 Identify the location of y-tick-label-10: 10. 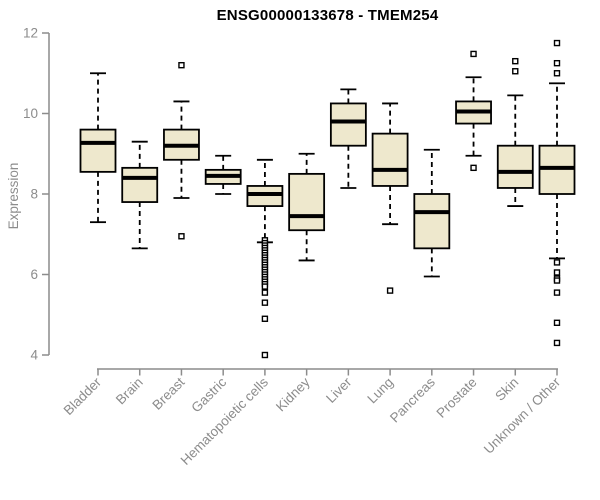
(30, 113).